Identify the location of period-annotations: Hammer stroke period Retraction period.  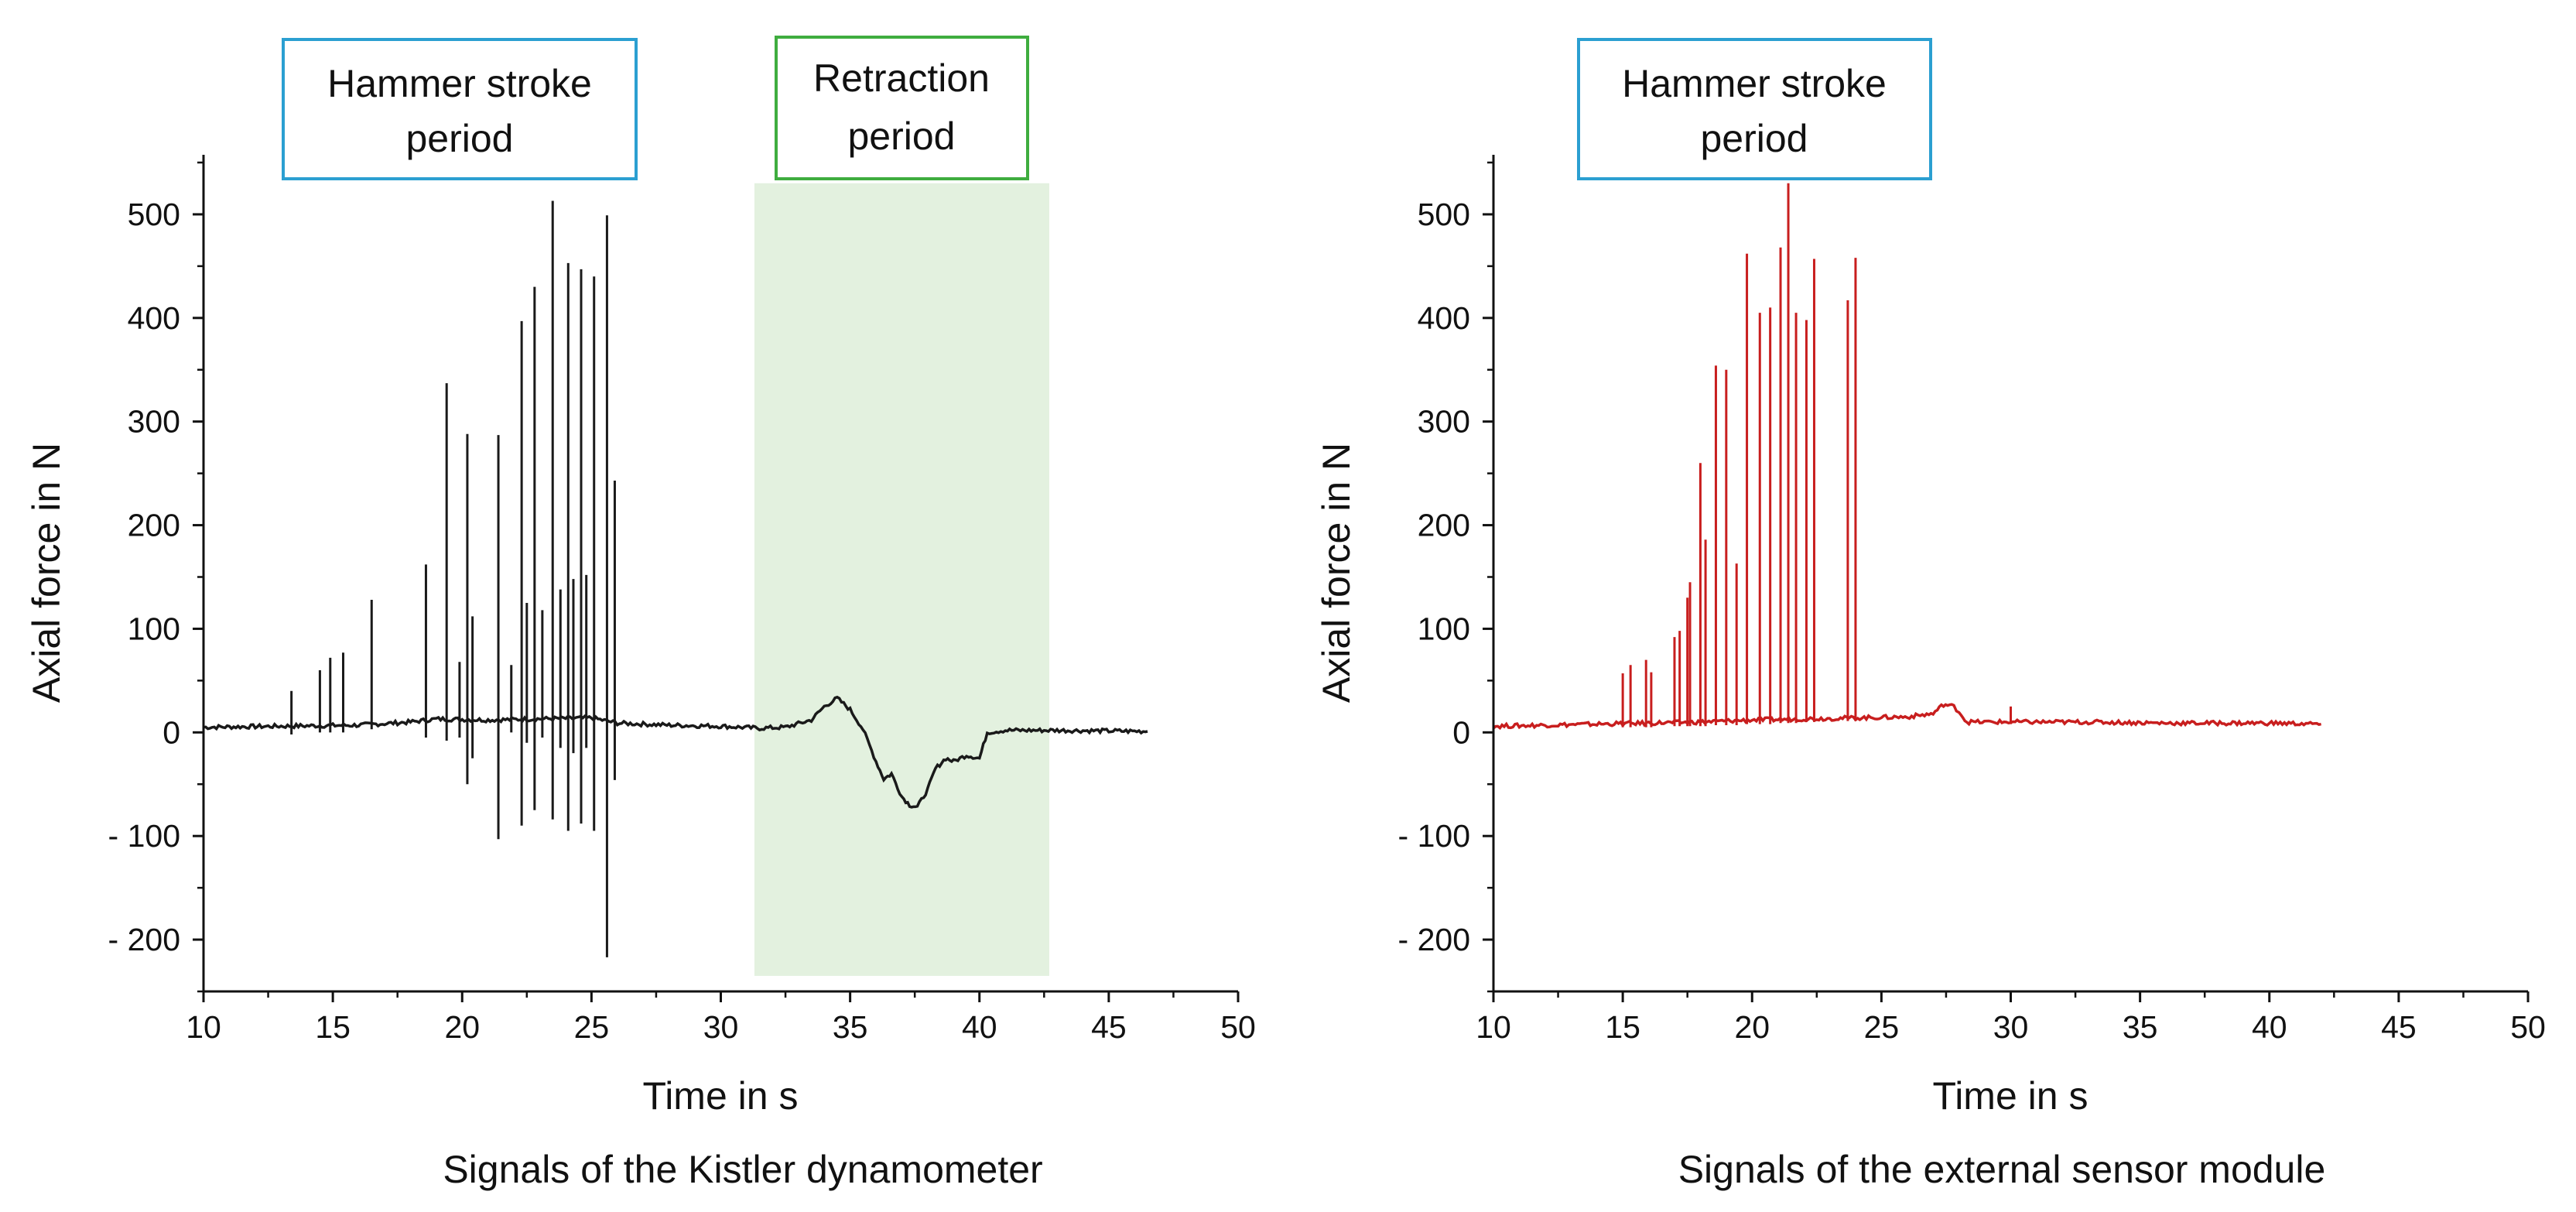
(656, 108).